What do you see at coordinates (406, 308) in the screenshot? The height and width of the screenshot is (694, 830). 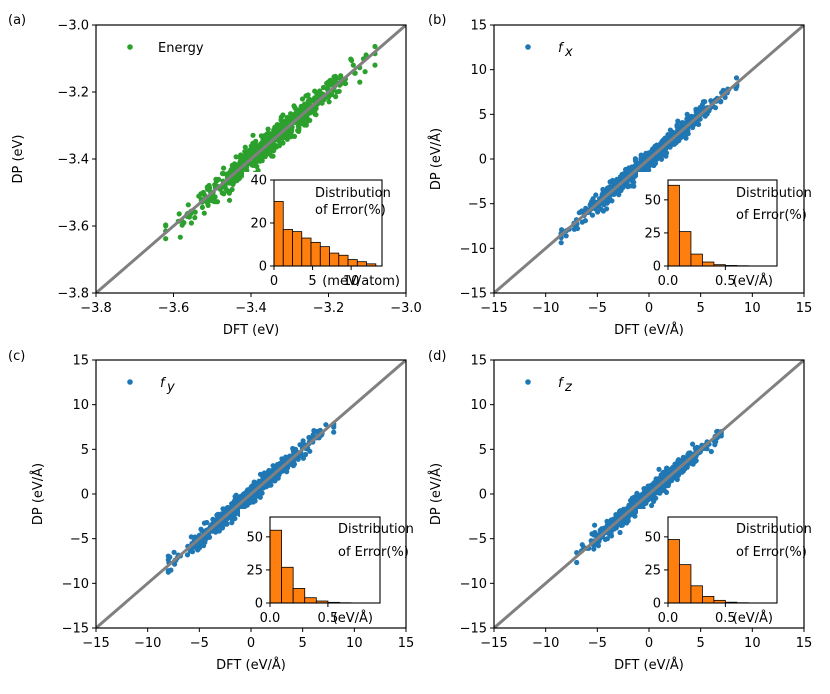 I see `x-tick-label: −3.0` at bounding box center [406, 308].